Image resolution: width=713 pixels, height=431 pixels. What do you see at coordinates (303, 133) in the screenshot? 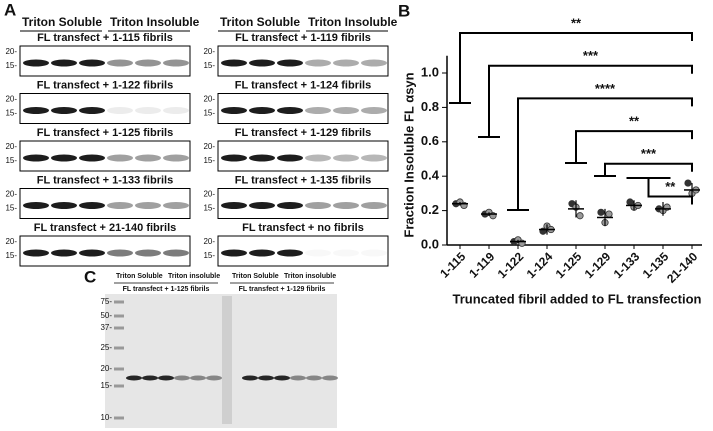
I see `blot-label: FL transfect + 1-129 fibrils` at bounding box center [303, 133].